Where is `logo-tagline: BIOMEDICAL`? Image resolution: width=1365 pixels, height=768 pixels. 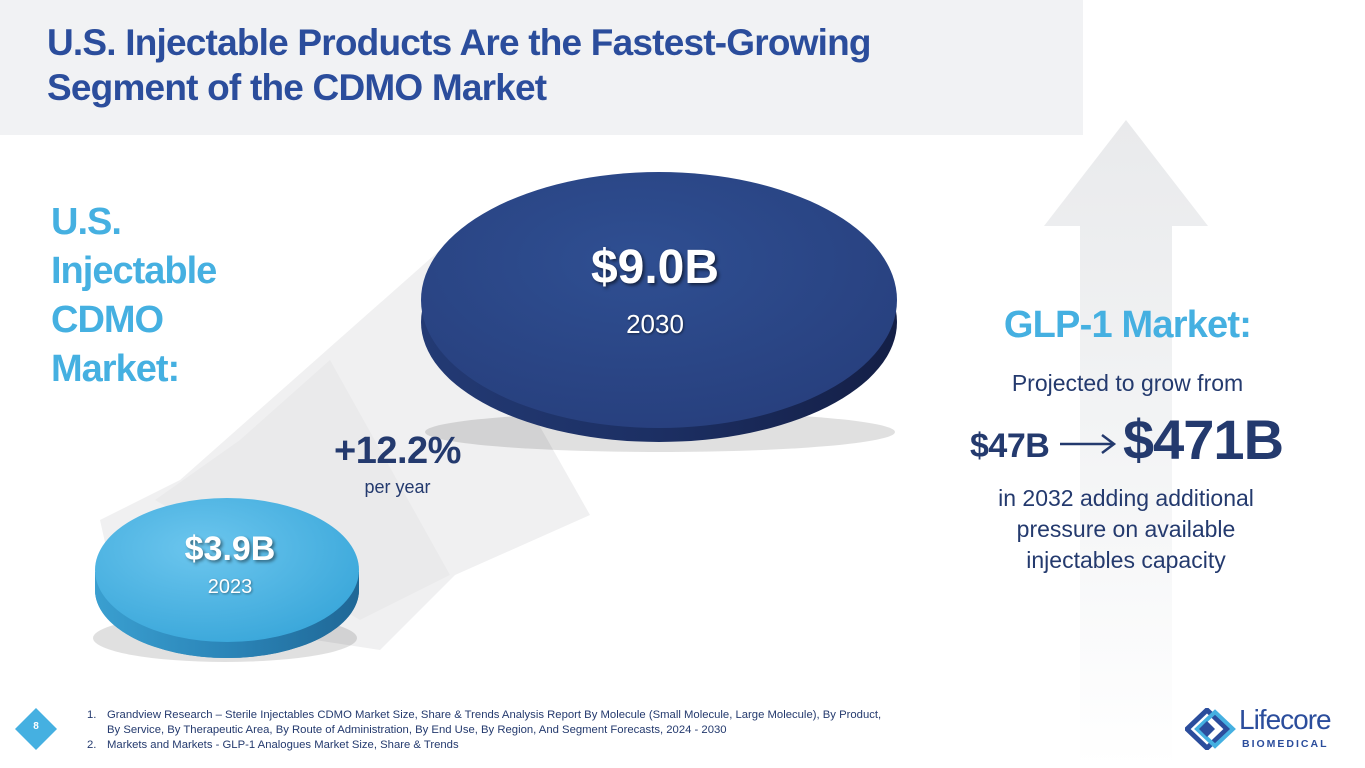 logo-tagline: BIOMEDICAL is located at coordinates (1285, 744).